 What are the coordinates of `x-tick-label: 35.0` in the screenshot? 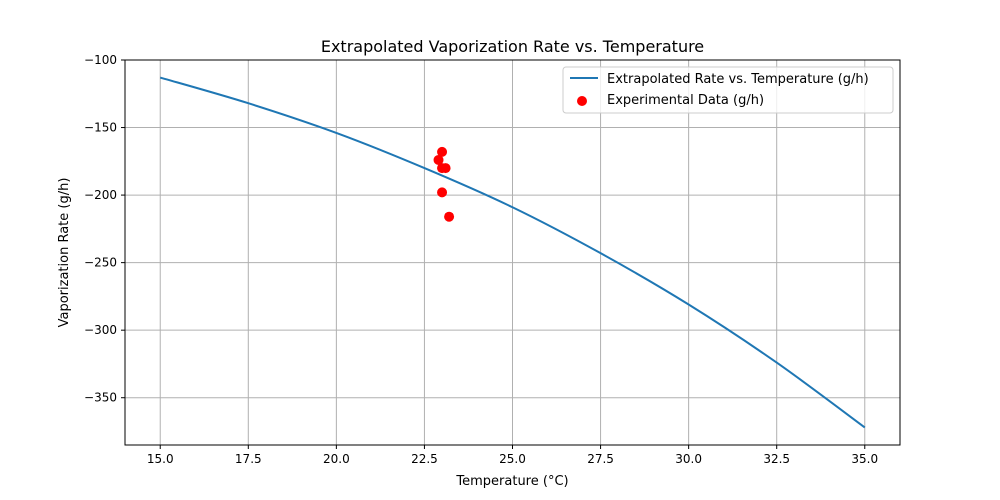 It's located at (864, 459).